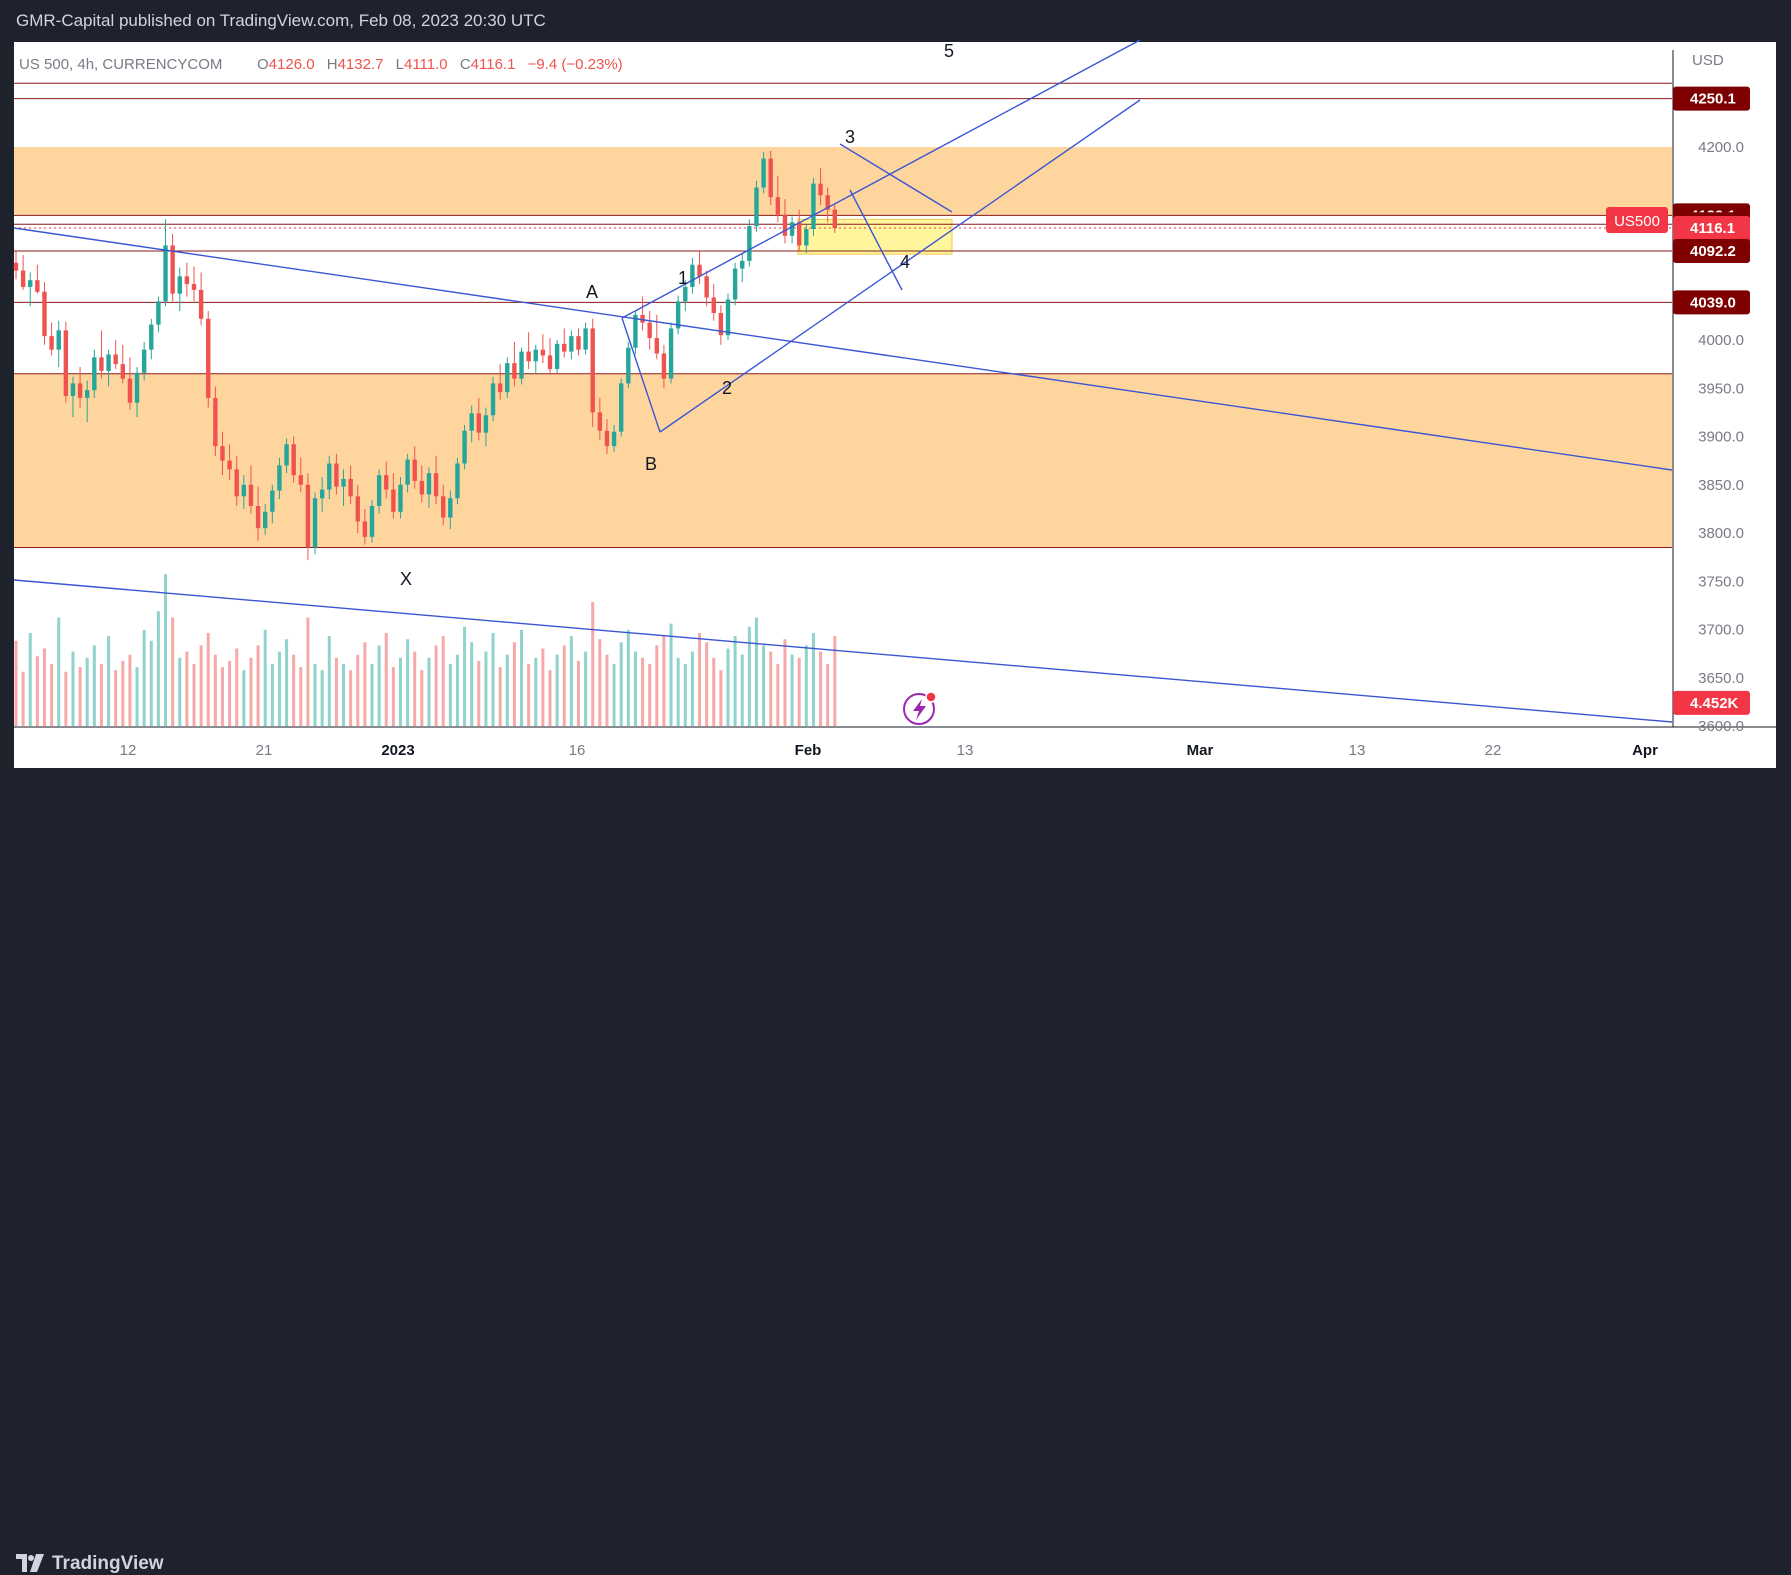  I want to click on price-badge-value: 4116.1, so click(1712, 228).